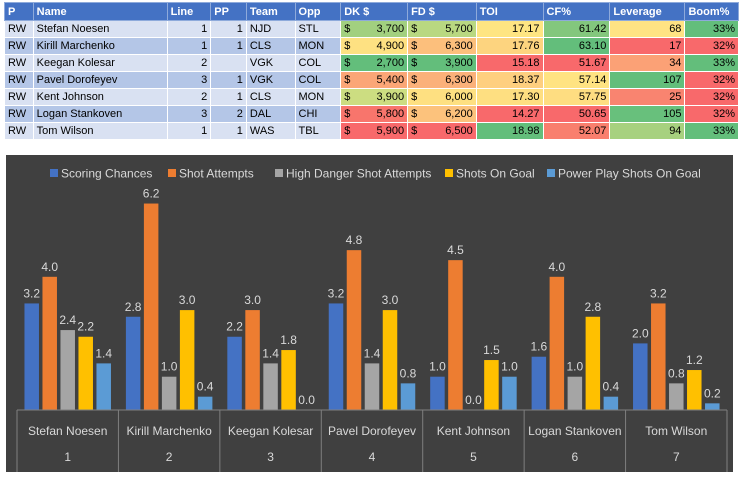 The width and height of the screenshot is (739, 477). What do you see at coordinates (228, 114) in the screenshot?
I see `cell-pp: 2` at bounding box center [228, 114].